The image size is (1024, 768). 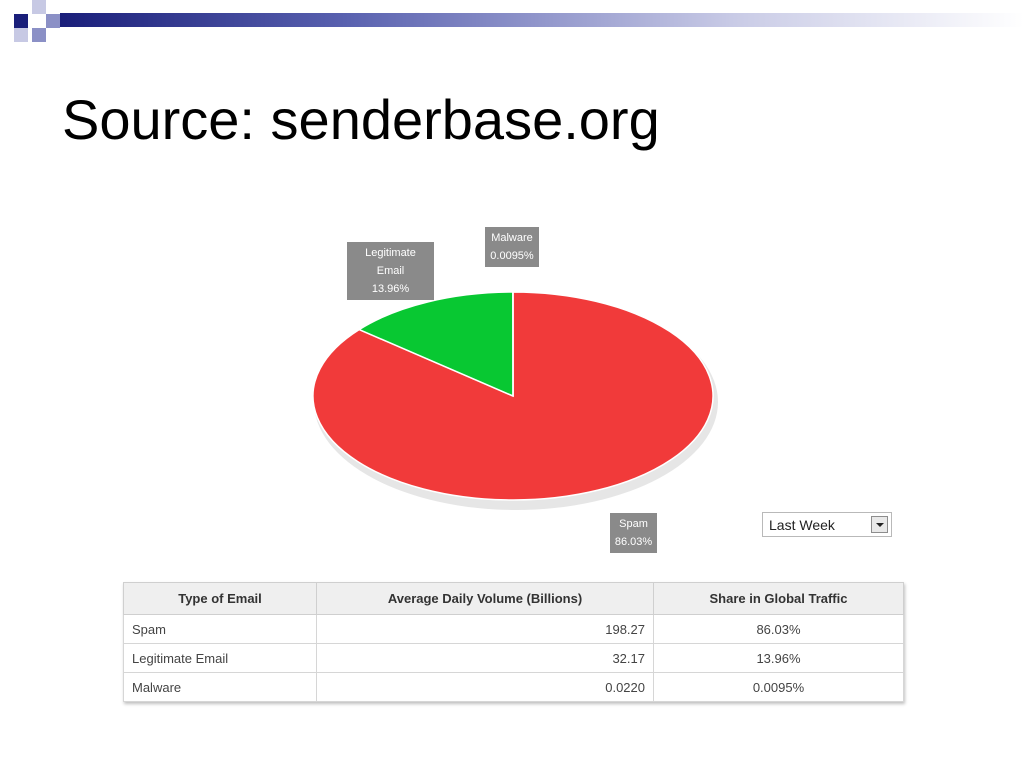 I want to click on pie-slice-legitimate-email, so click(x=435, y=344).